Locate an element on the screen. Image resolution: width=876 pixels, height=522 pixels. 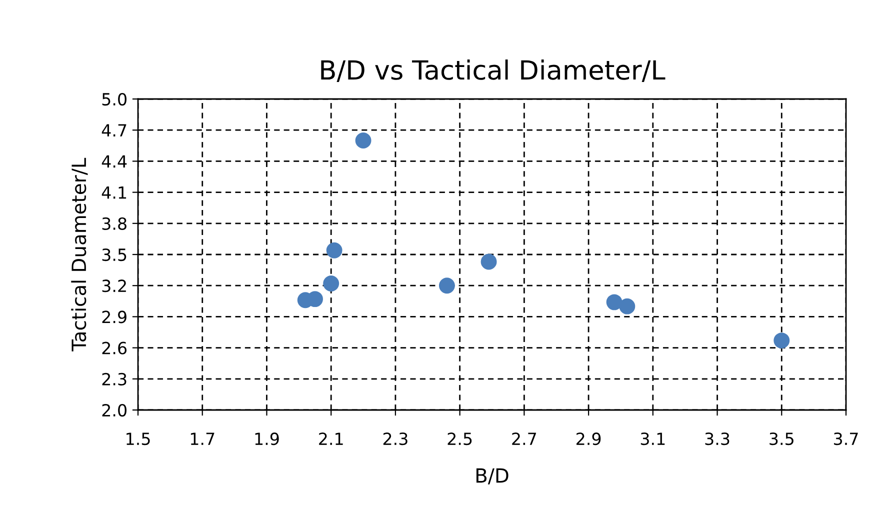
chart-title: B/D vs Tactical Diameter/L is located at coordinates (493, 71).